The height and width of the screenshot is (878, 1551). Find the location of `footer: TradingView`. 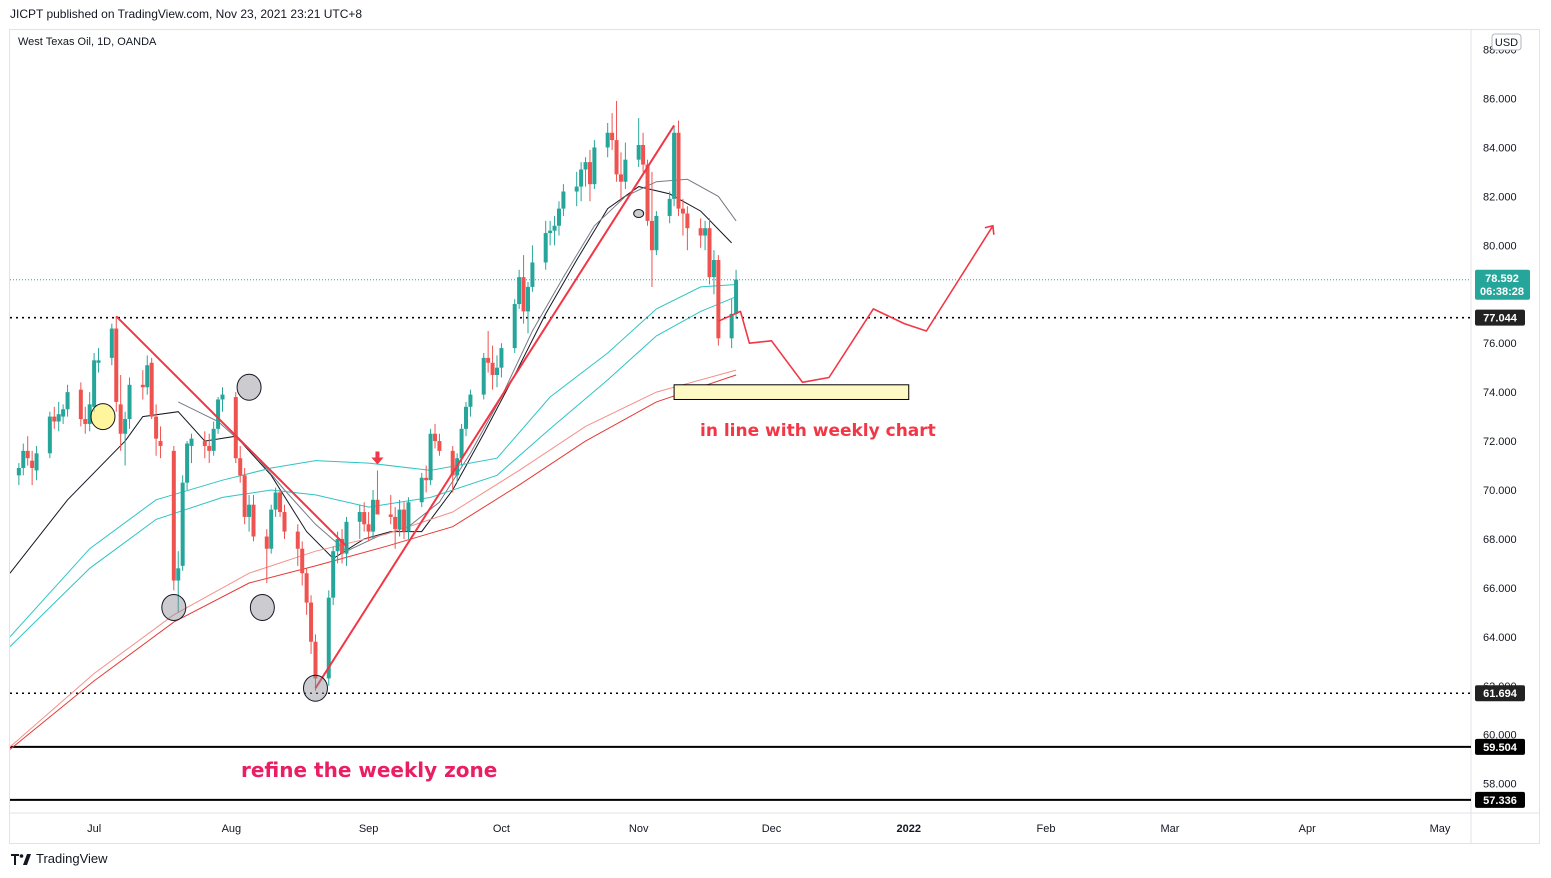

footer: TradingView is located at coordinates (59, 858).